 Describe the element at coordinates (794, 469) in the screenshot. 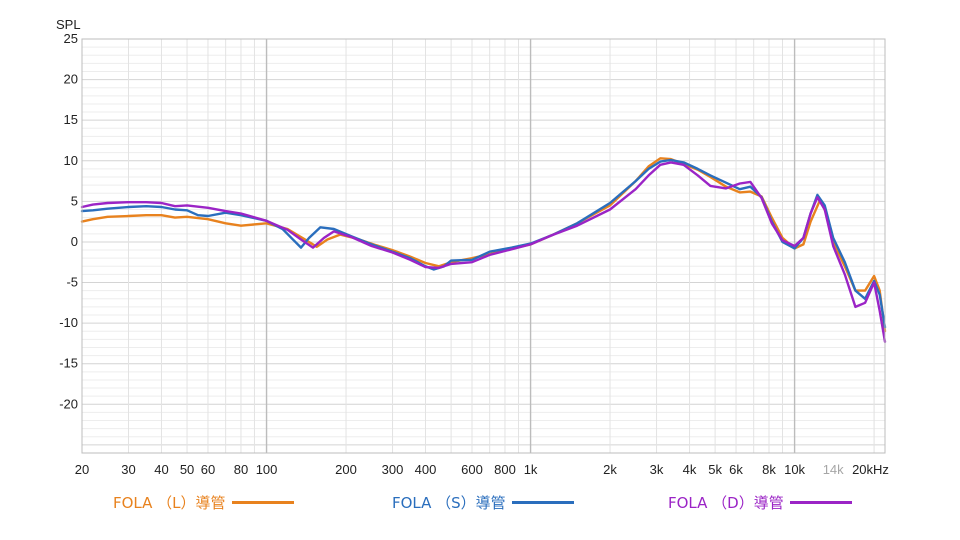

I see `x-tick-label: 10k` at that location.